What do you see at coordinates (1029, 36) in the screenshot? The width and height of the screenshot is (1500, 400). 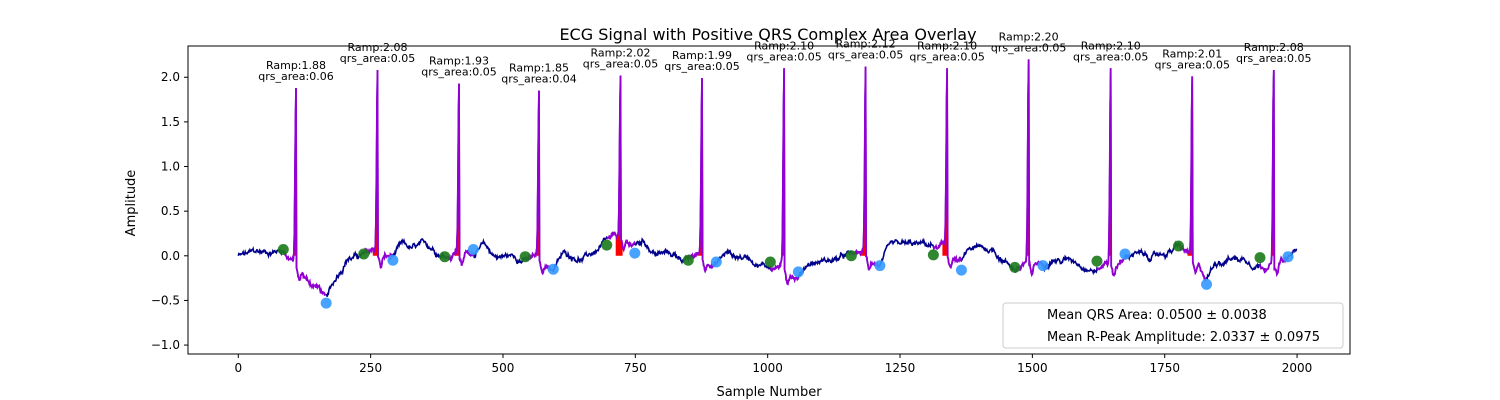 I see `r-peak-amplitude-label: Ramp:2.20` at bounding box center [1029, 36].